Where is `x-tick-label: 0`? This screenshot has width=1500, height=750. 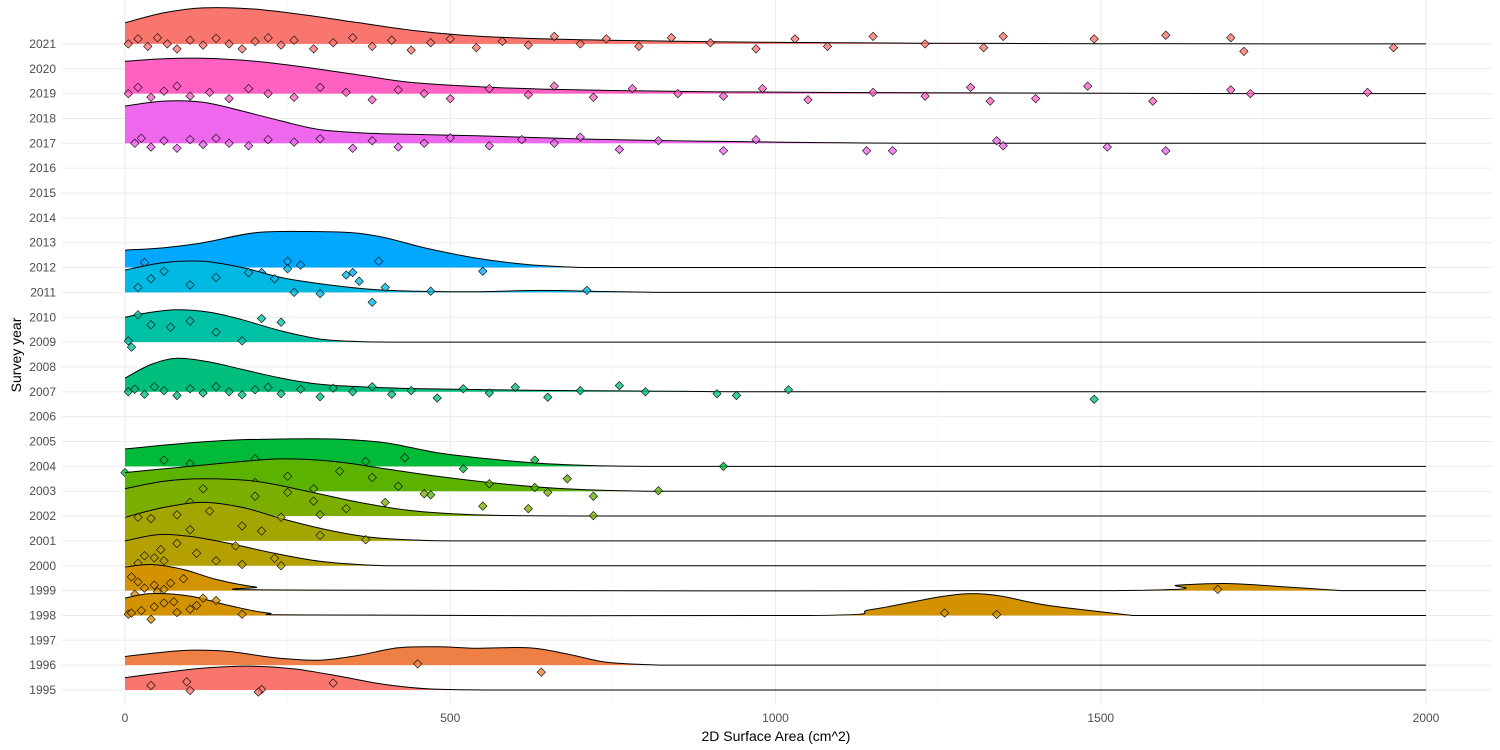 x-tick-label: 0 is located at coordinates (125, 718).